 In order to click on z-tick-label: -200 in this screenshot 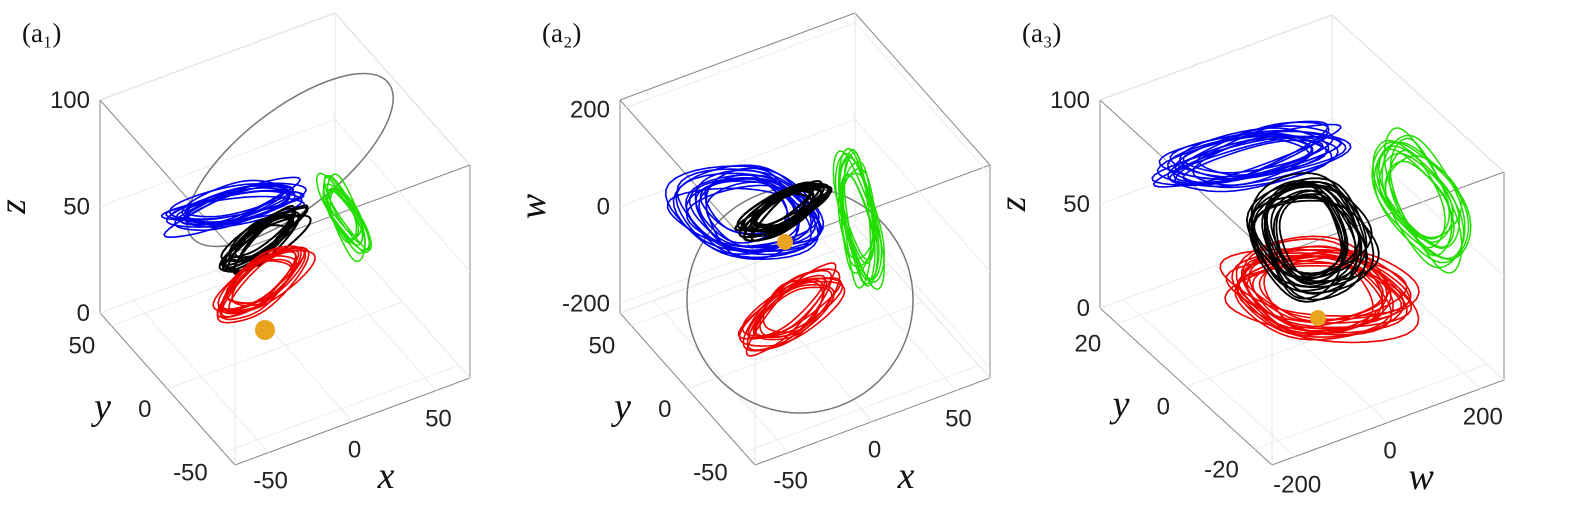, I will do `click(586, 303)`.